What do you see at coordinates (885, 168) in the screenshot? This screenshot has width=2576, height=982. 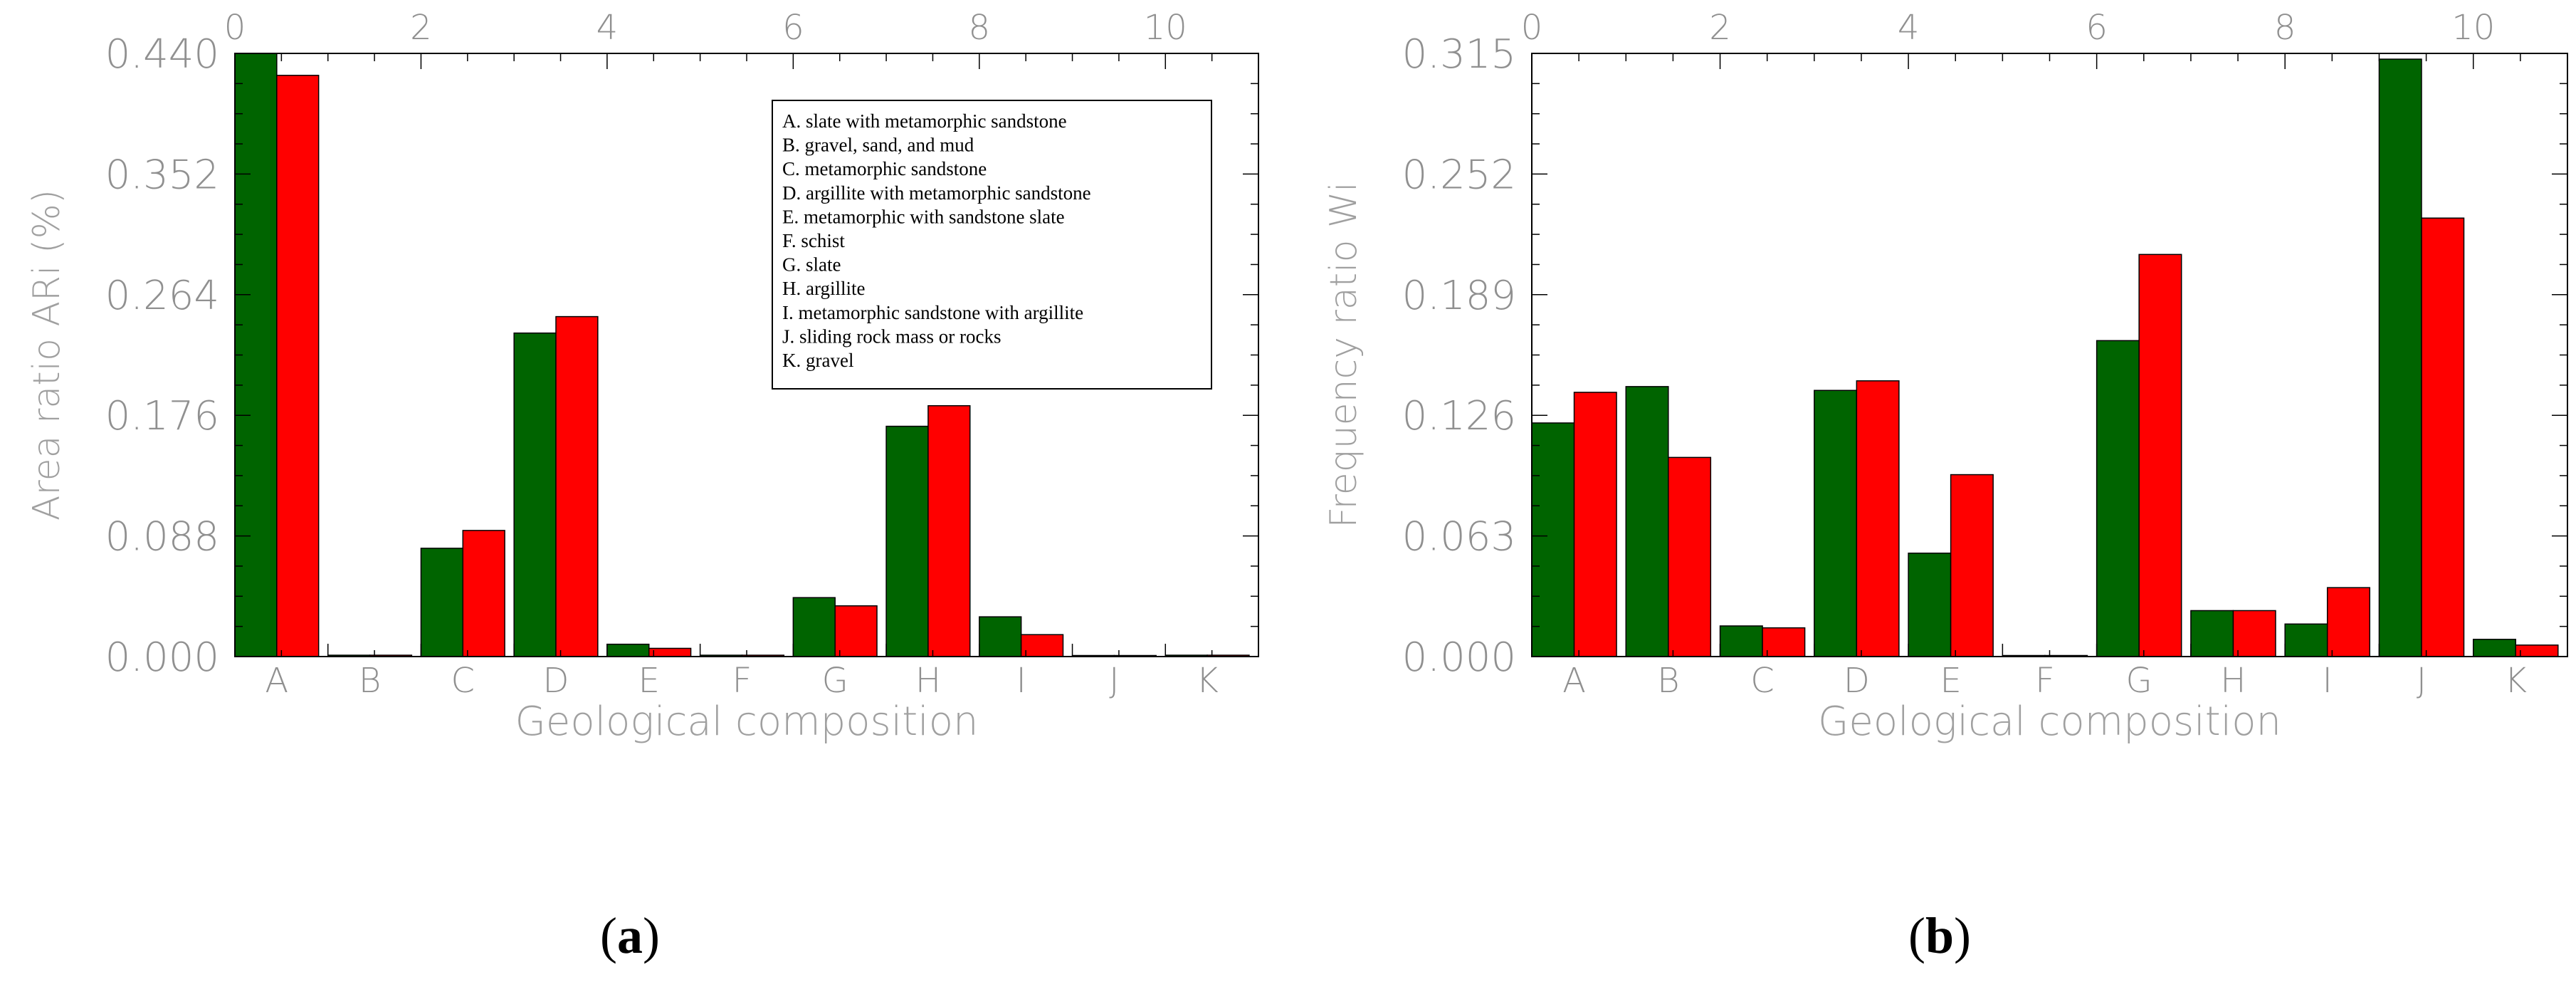 I see `legend-entry: C. metamorphic sandstone` at bounding box center [885, 168].